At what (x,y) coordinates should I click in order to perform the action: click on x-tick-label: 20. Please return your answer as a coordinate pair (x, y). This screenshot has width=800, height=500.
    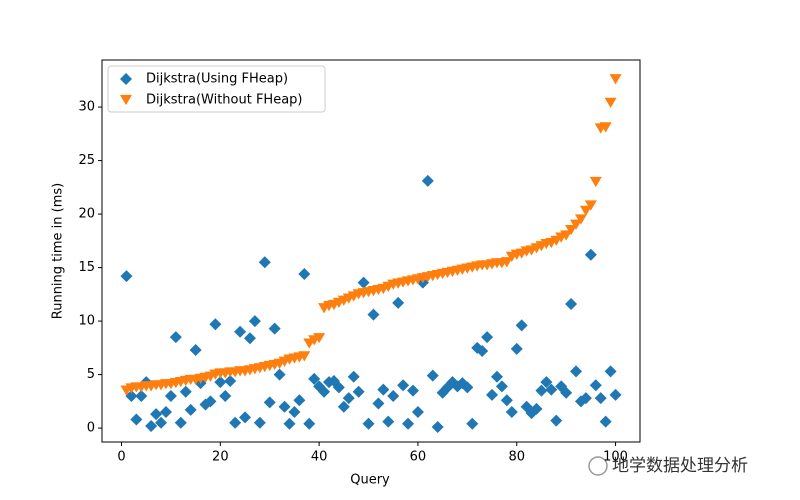
    Looking at the image, I should click on (220, 457).